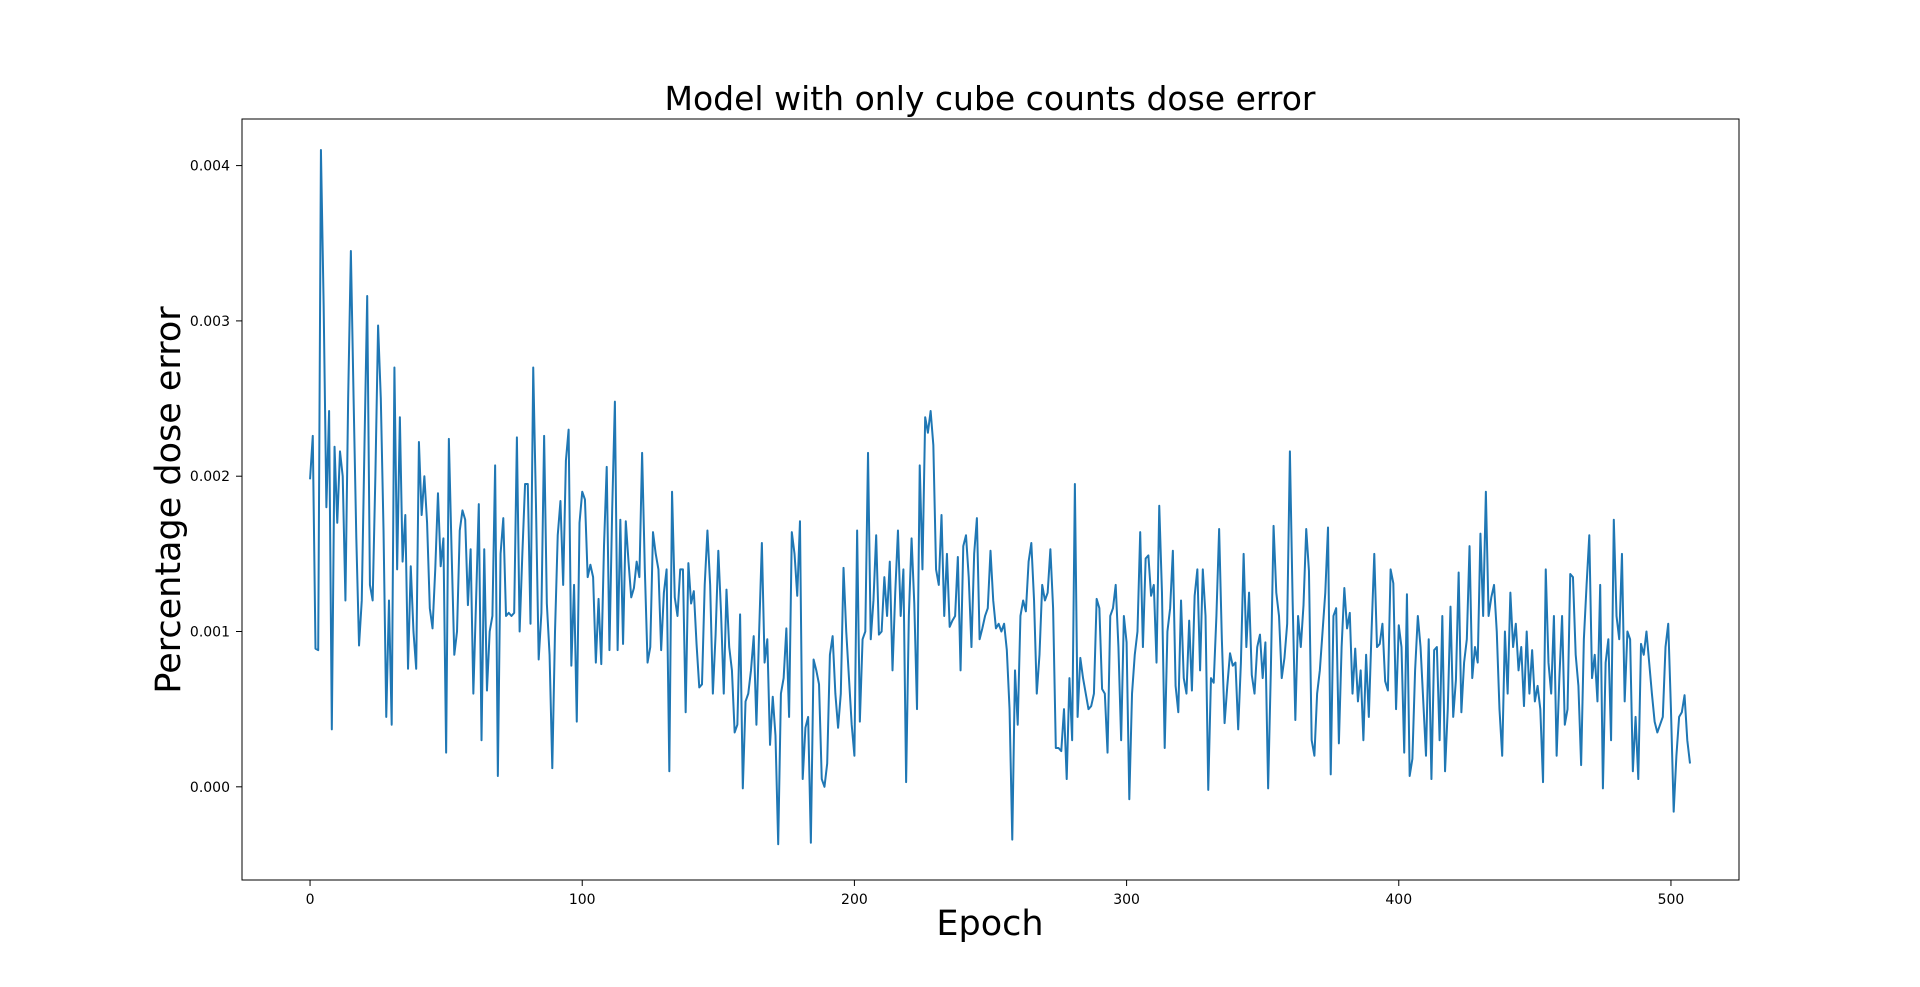 This screenshot has height=987, width=1920. What do you see at coordinates (210, 167) in the screenshot?
I see `y-tick-label: 0.004` at bounding box center [210, 167].